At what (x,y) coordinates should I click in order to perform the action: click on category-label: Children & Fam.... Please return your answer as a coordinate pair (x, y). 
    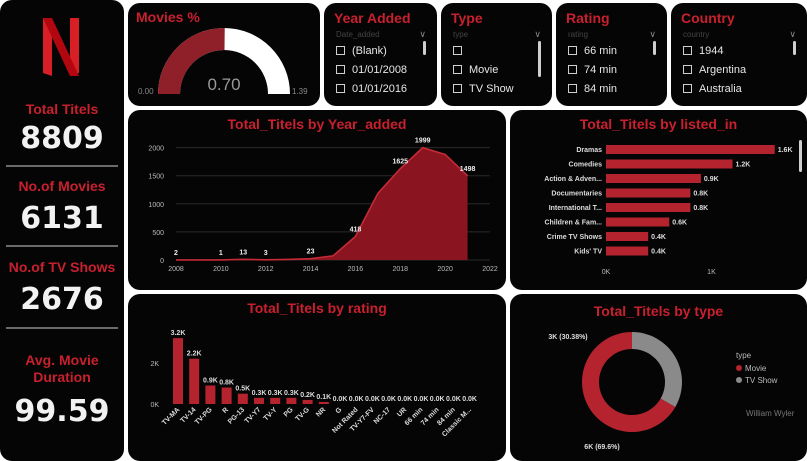
    Looking at the image, I should click on (573, 223).